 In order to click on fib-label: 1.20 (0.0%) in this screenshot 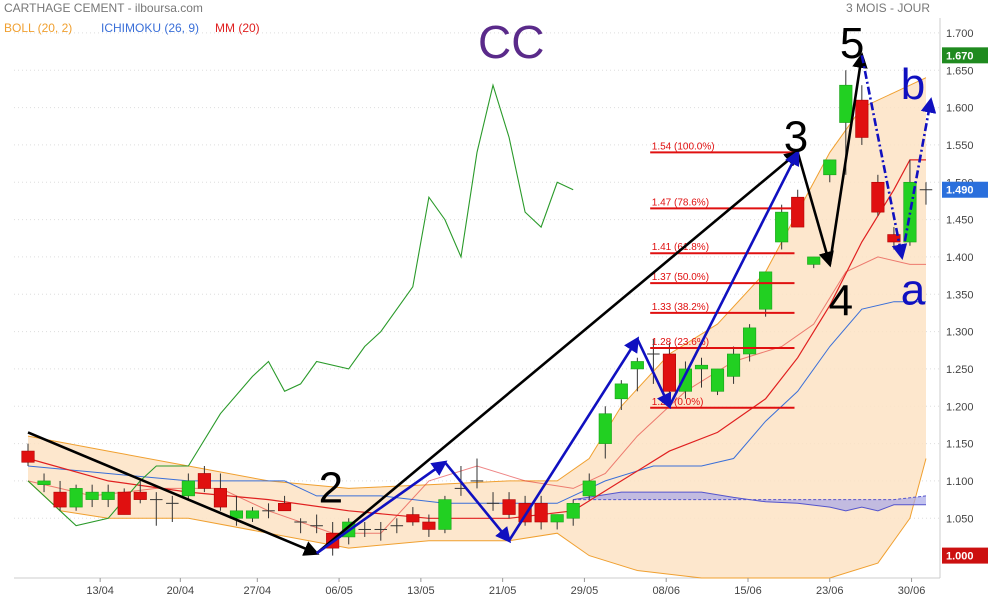, I will do `click(678, 402)`.